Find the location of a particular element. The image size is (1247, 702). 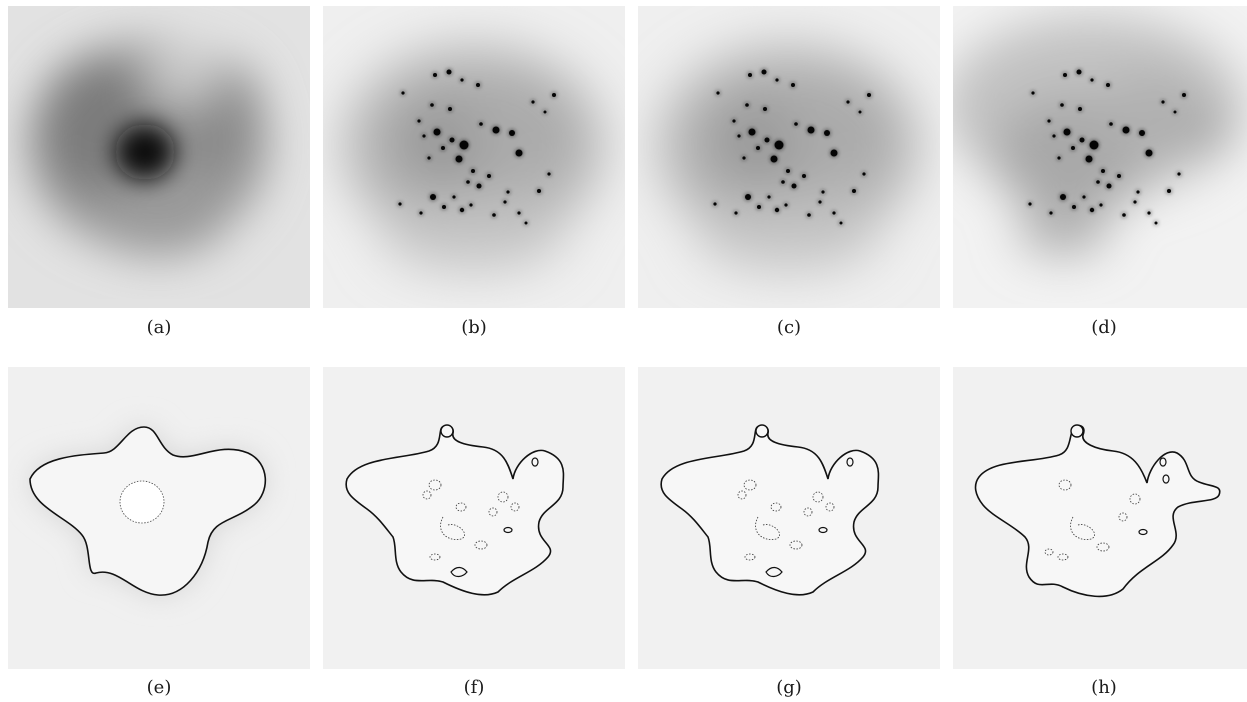

caption-e: (e) is located at coordinates (159, 687).